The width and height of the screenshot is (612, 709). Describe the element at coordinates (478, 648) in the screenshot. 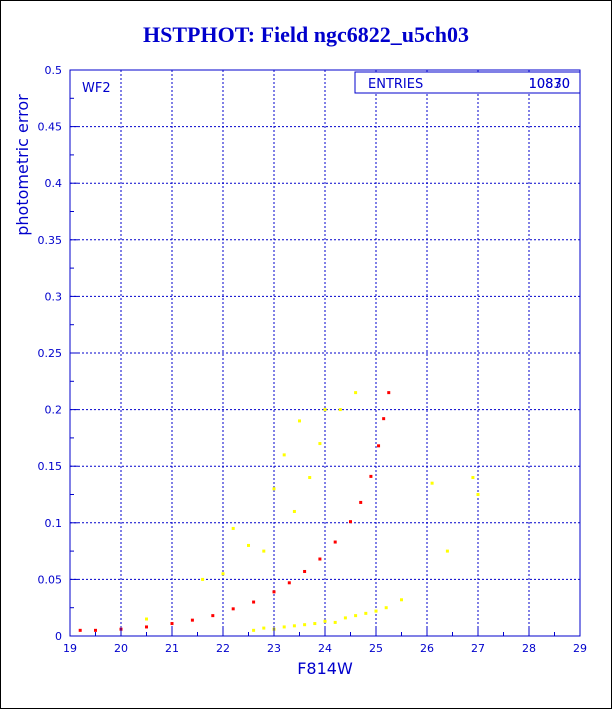

I see `x-tick-label: 27` at that location.